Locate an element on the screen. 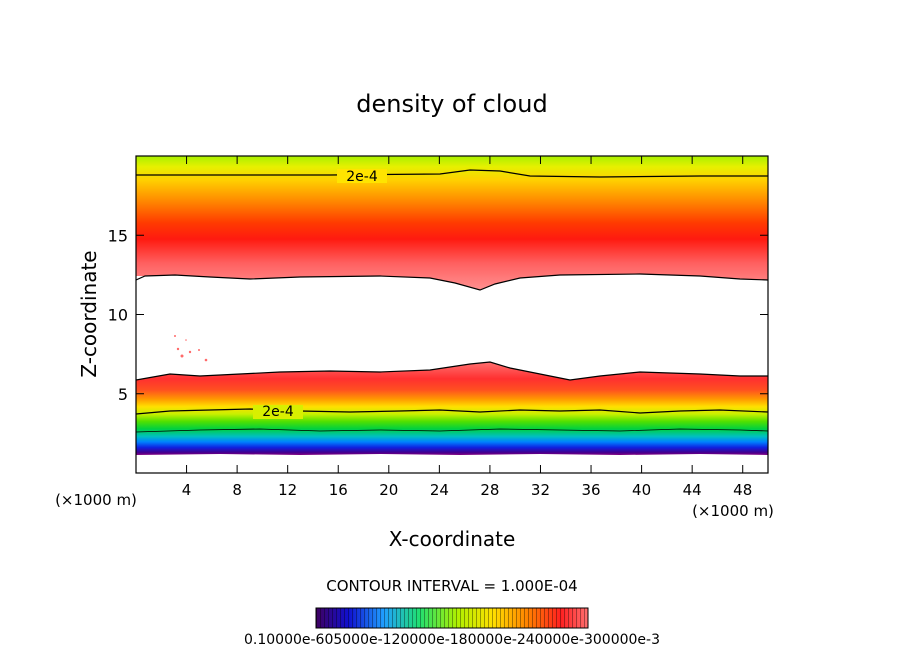  x-tick-label: 36 is located at coordinates (590, 490).